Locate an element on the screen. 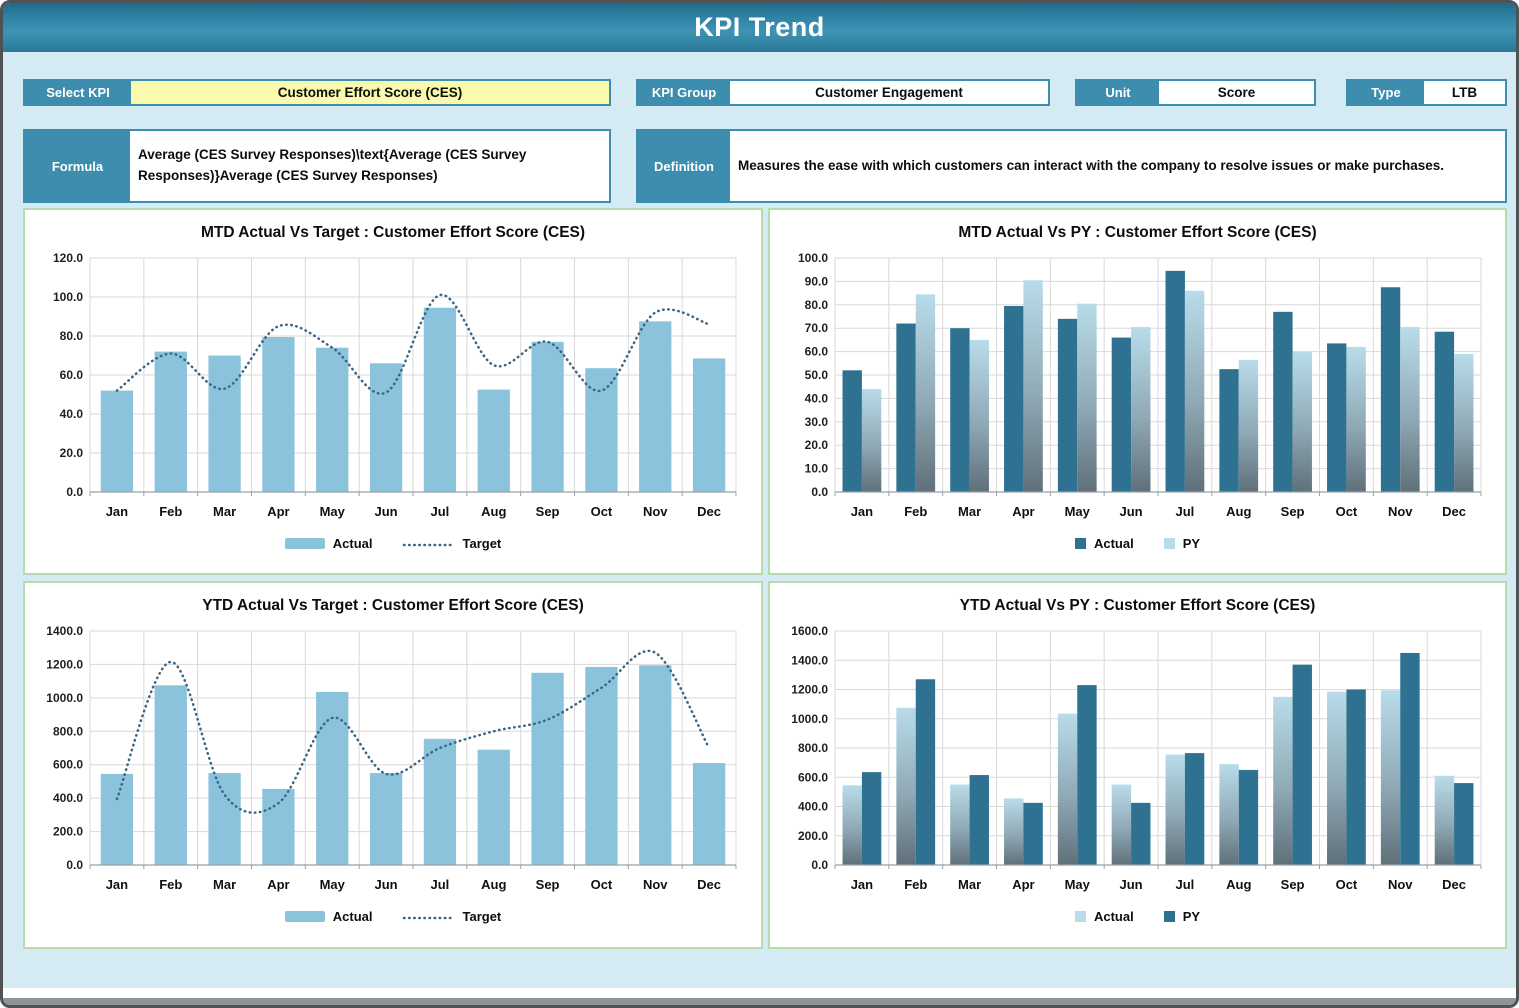 The height and width of the screenshot is (1008, 1519). y-tick-label: 1000.0 is located at coordinates (809, 719).